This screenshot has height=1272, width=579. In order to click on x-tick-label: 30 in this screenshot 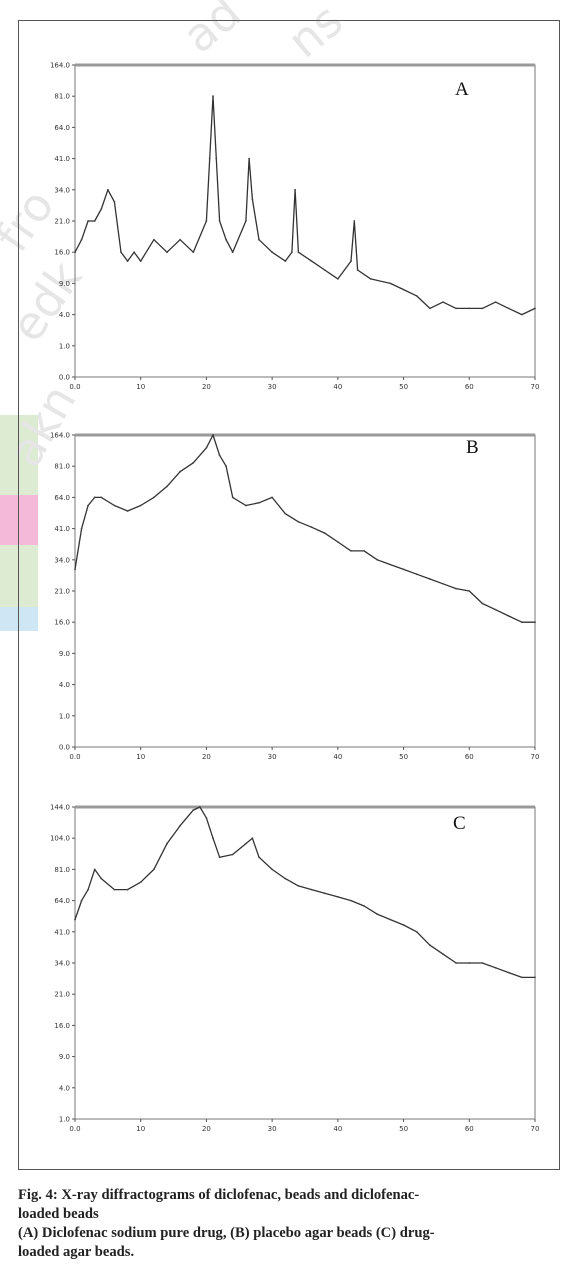, I will do `click(272, 757)`.